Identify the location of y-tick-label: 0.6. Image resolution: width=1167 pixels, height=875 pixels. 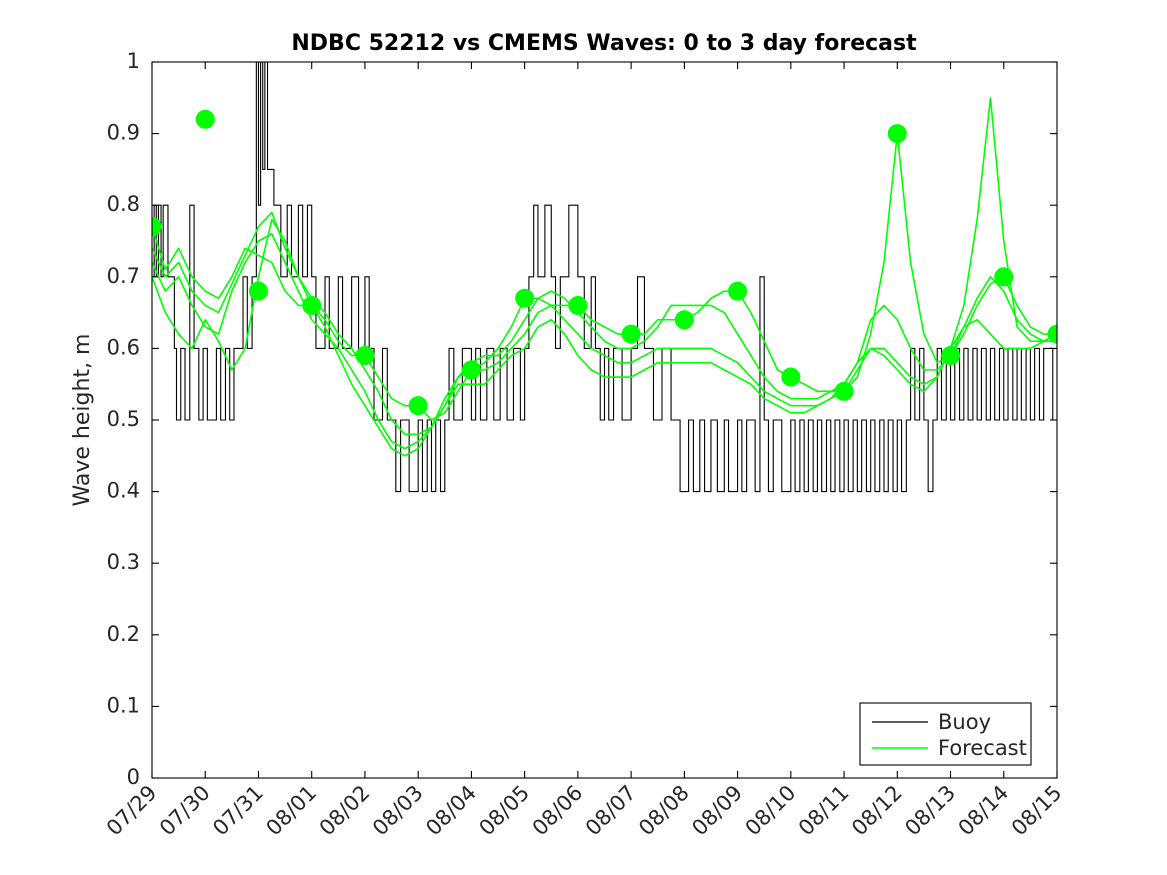
(123, 347).